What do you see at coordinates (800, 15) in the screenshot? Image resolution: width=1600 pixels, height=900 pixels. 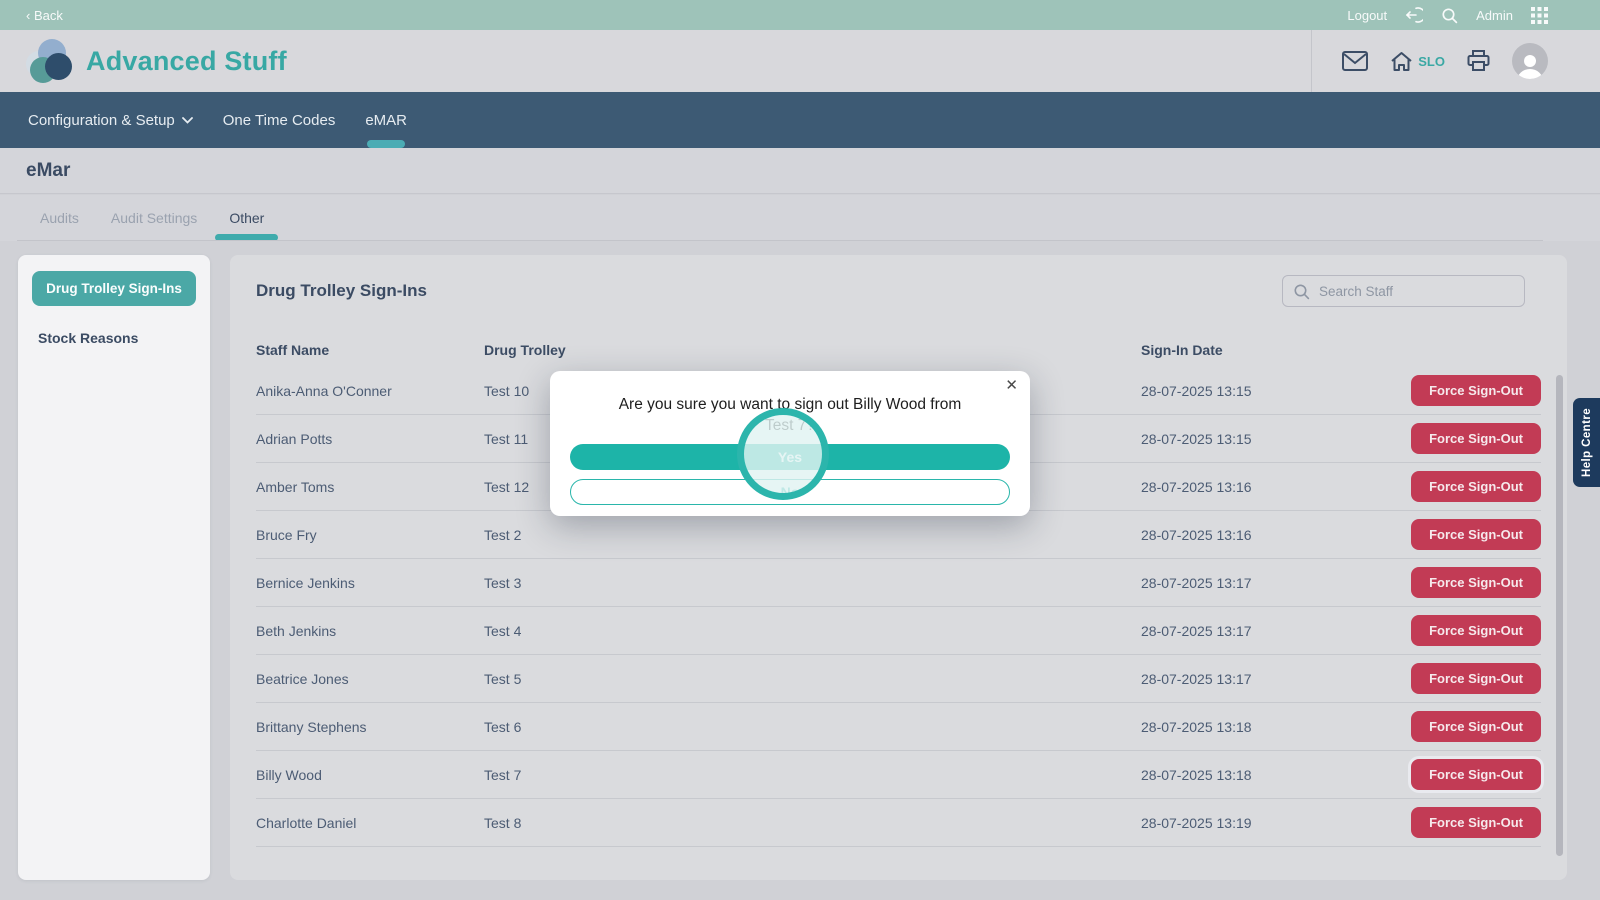 I see `top-utility-bar: ‹ Back Logout Admin` at bounding box center [800, 15].